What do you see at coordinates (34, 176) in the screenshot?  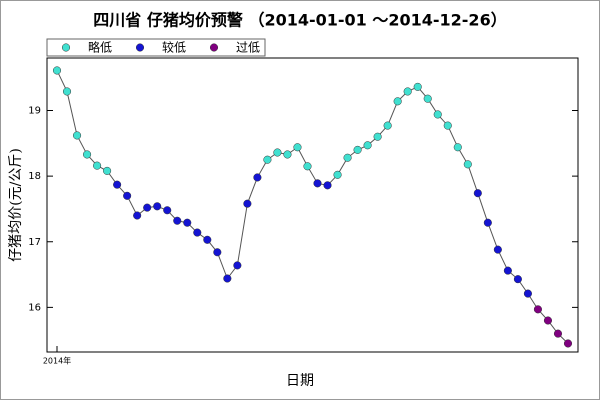 I see `y-tick-label: 18` at bounding box center [34, 176].